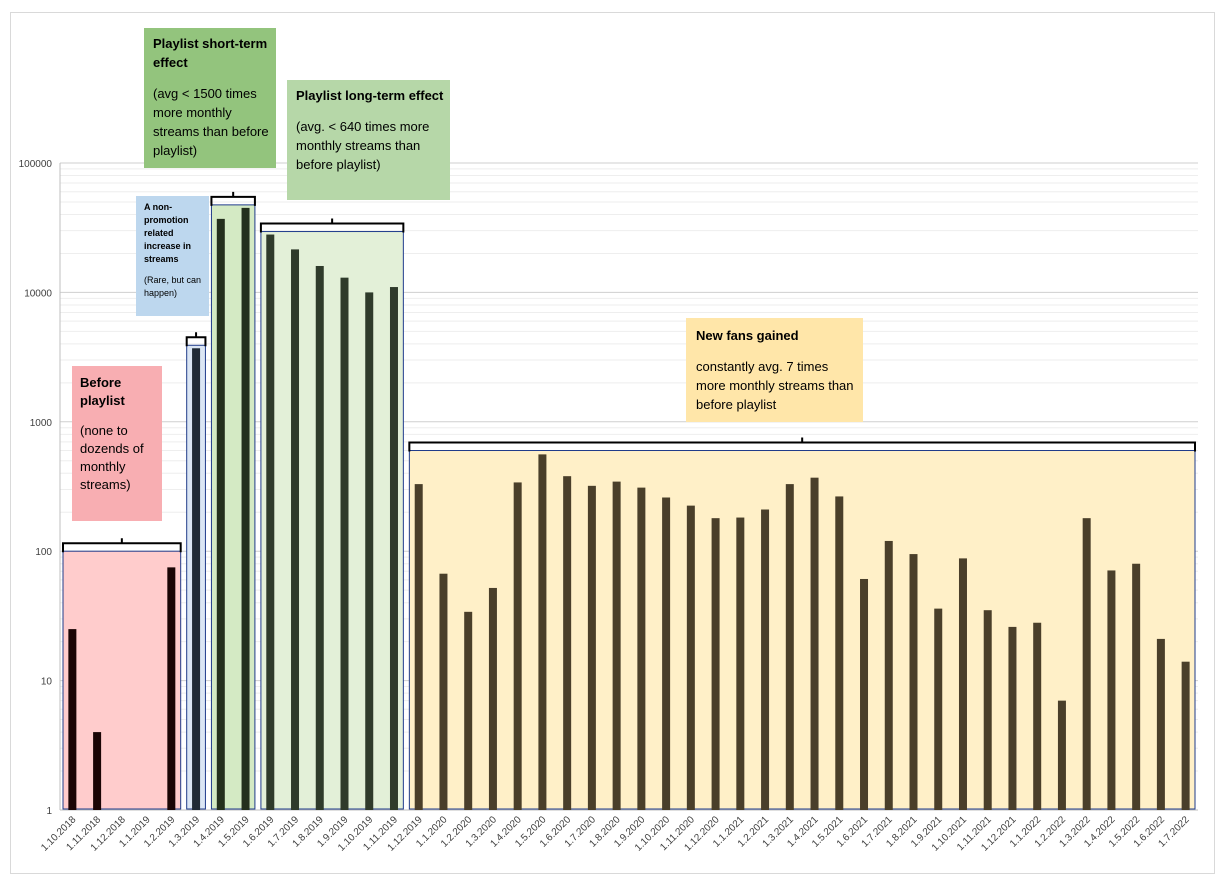  Describe the element at coordinates (567, 643) in the screenshot. I see `bar-1.6.2020` at that location.